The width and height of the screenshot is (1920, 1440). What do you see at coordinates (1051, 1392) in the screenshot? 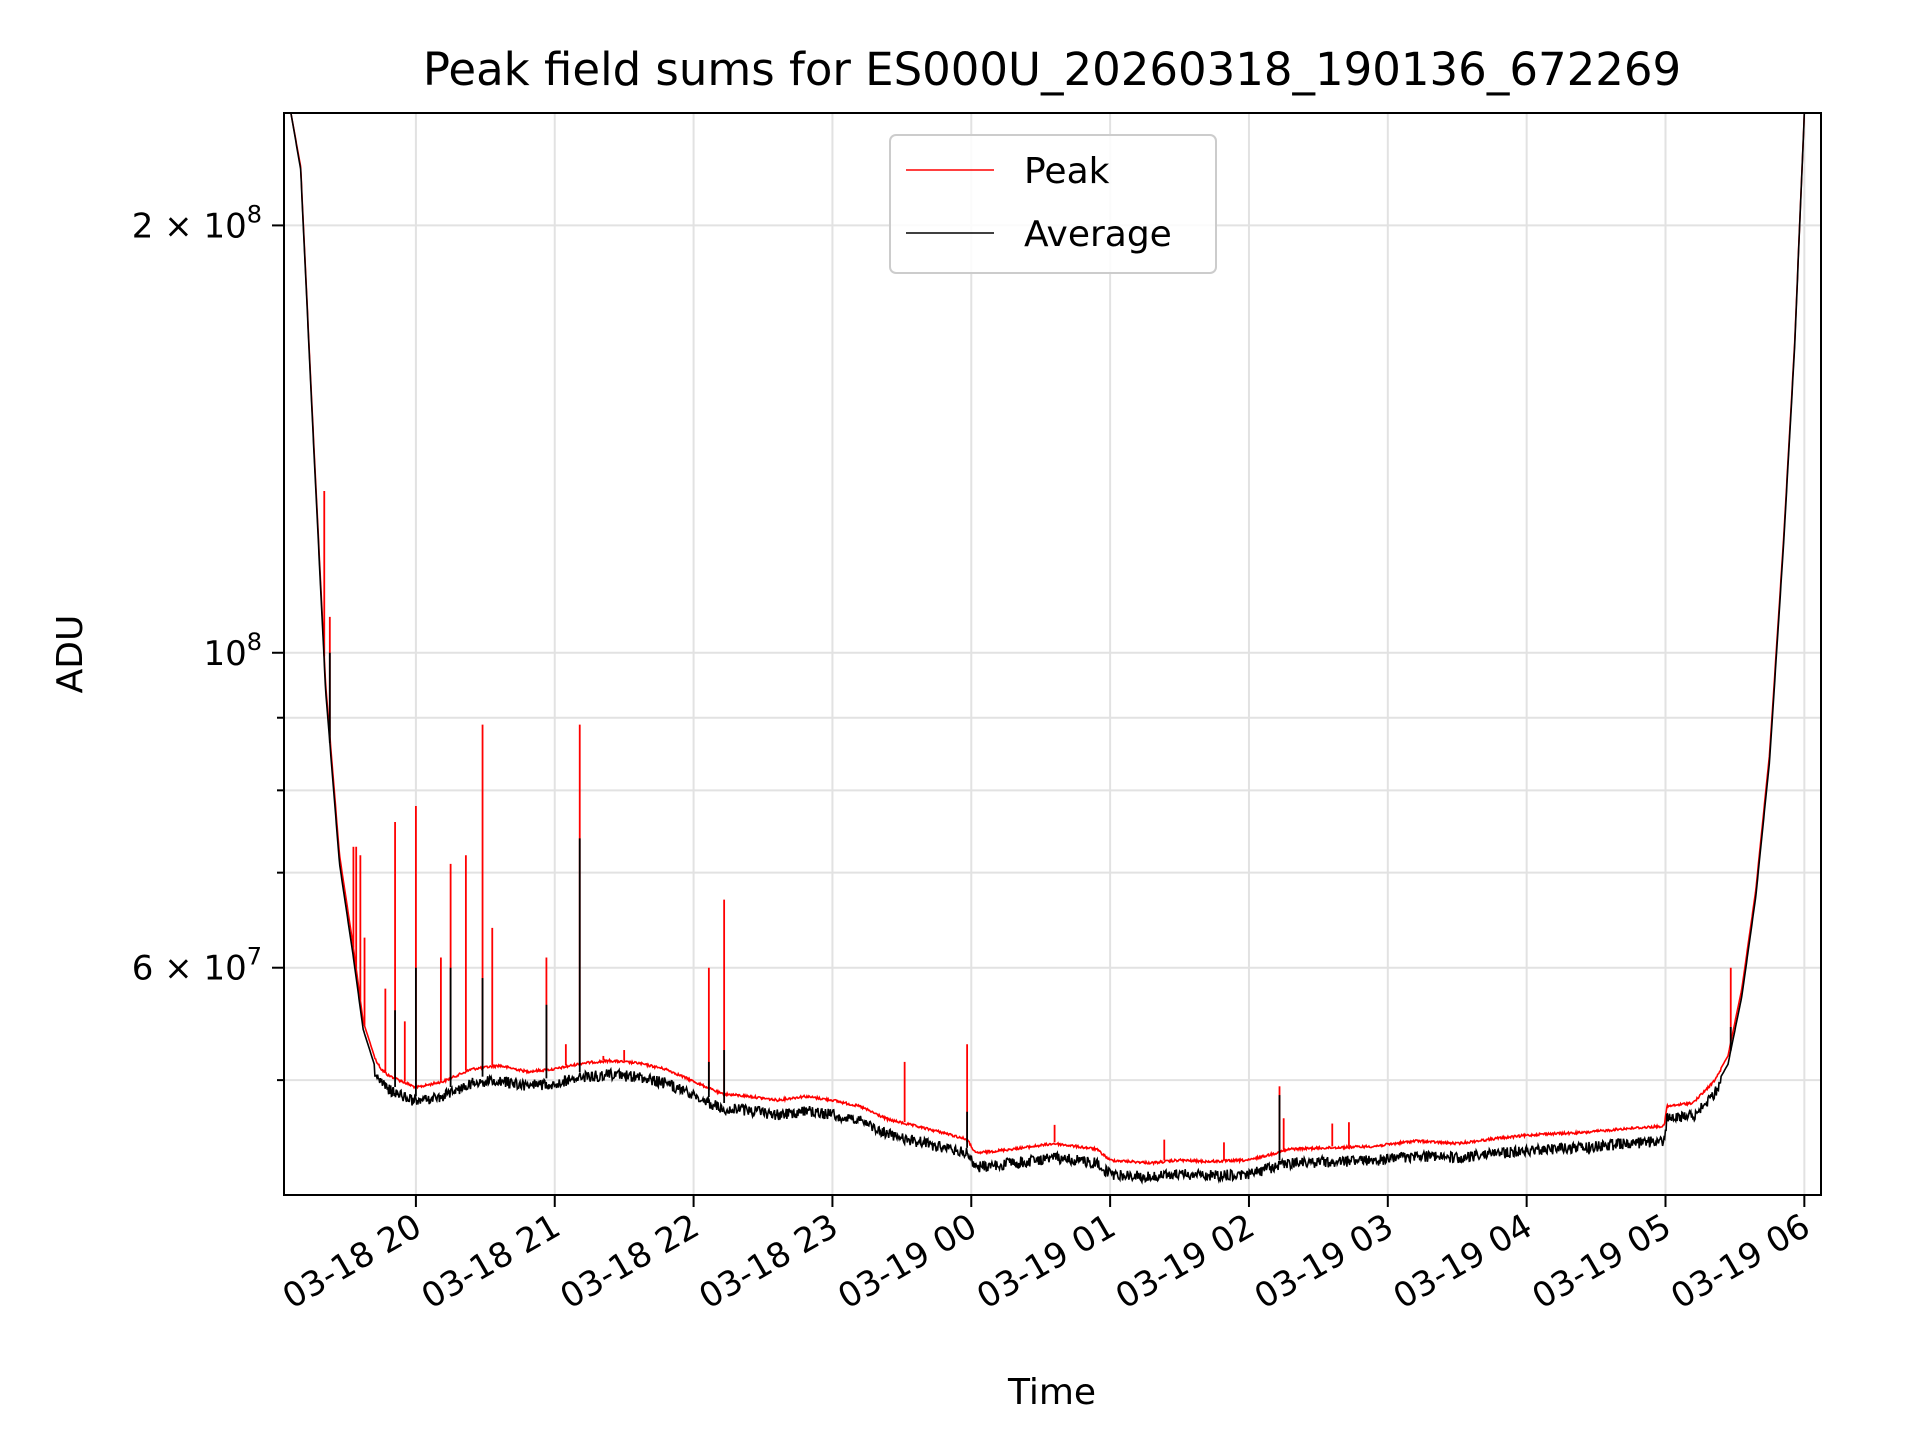
I see `x-axis-label: Time` at bounding box center [1051, 1392].